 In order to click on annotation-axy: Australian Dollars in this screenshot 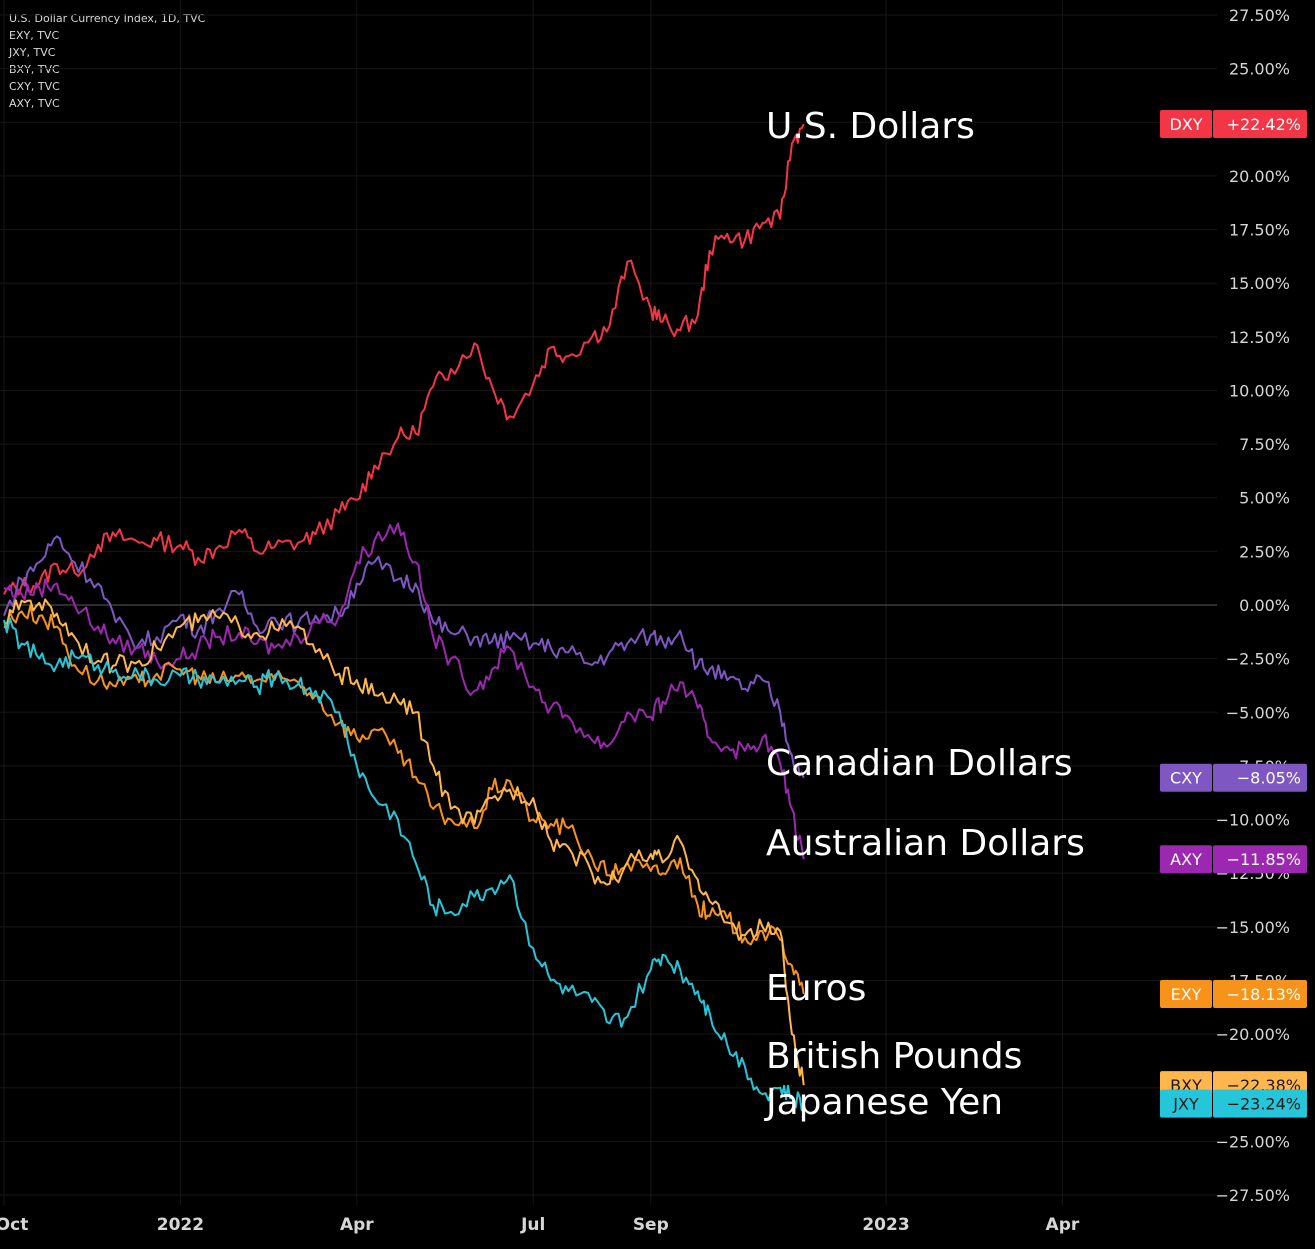, I will do `click(925, 843)`.